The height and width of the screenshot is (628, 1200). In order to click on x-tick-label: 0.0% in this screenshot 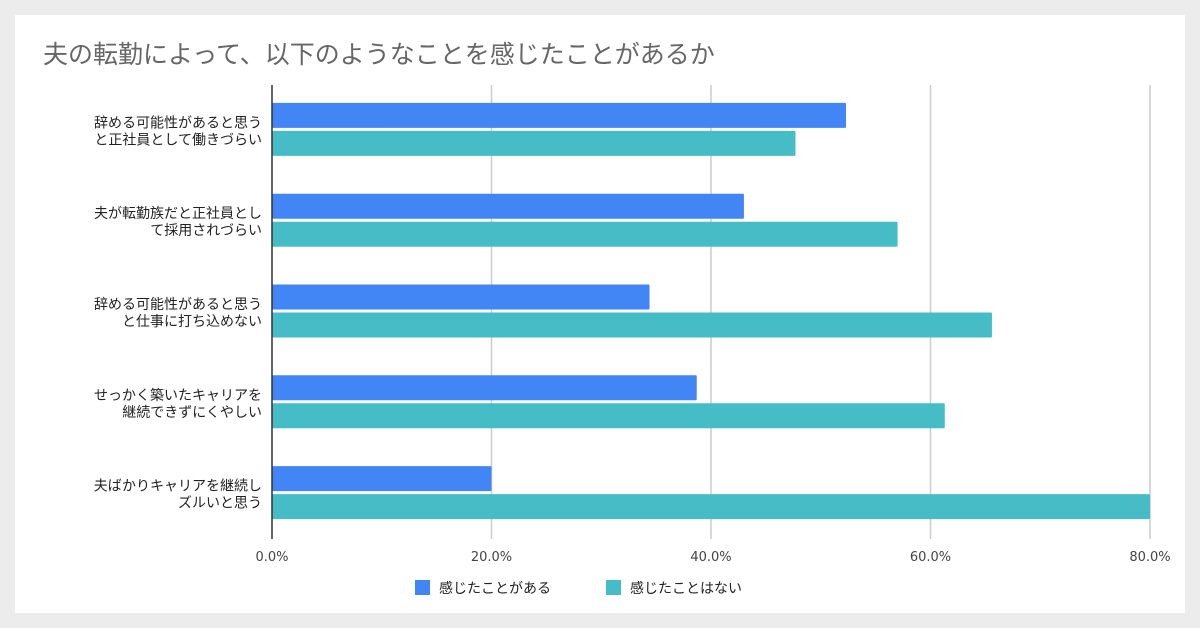, I will do `click(271, 557)`.